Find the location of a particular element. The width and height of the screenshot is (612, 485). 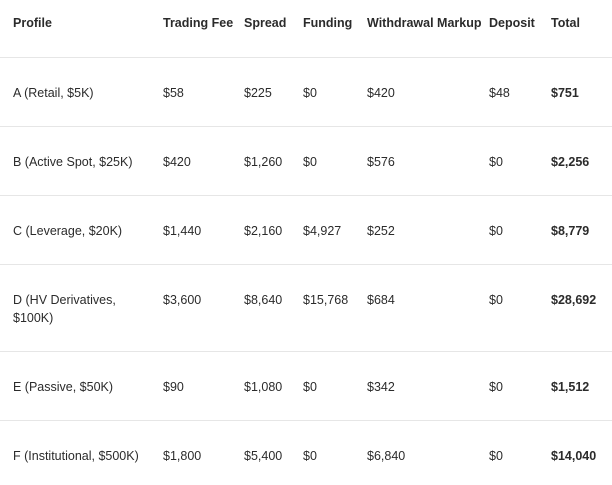

column-header: Spread is located at coordinates (265, 23).